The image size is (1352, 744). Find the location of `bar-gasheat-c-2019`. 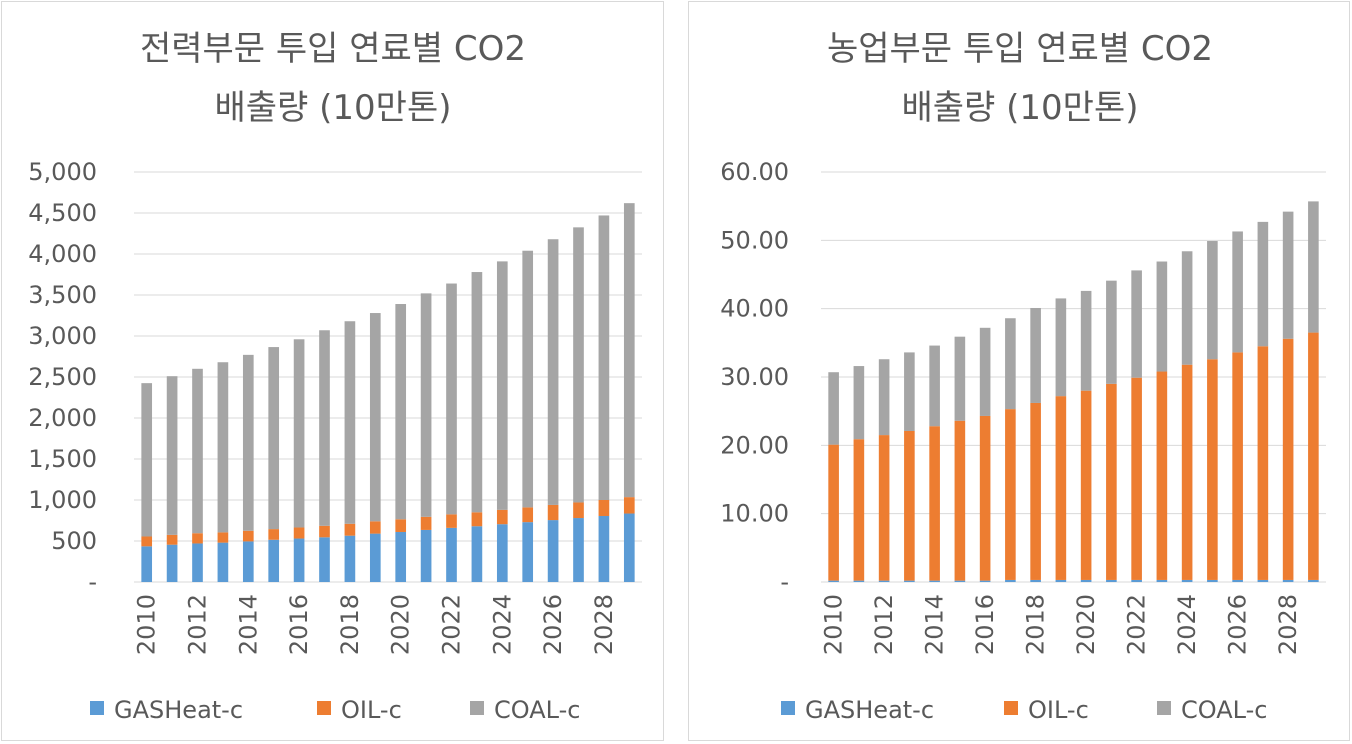

bar-gasheat-c-2019 is located at coordinates (375, 557).